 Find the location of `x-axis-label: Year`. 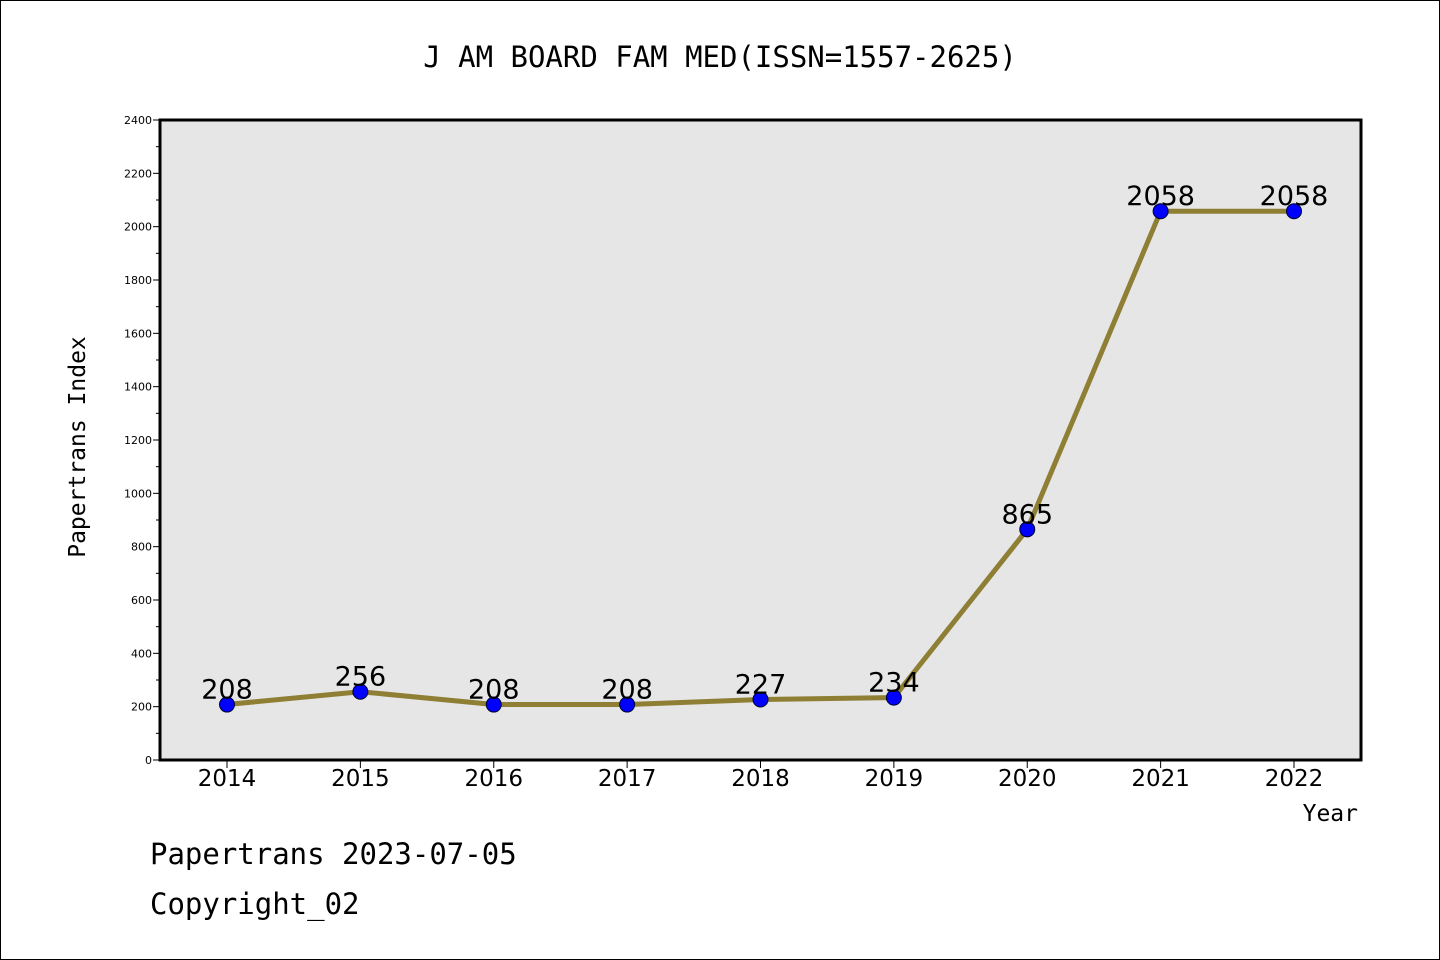

x-axis-label: Year is located at coordinates (1330, 814).